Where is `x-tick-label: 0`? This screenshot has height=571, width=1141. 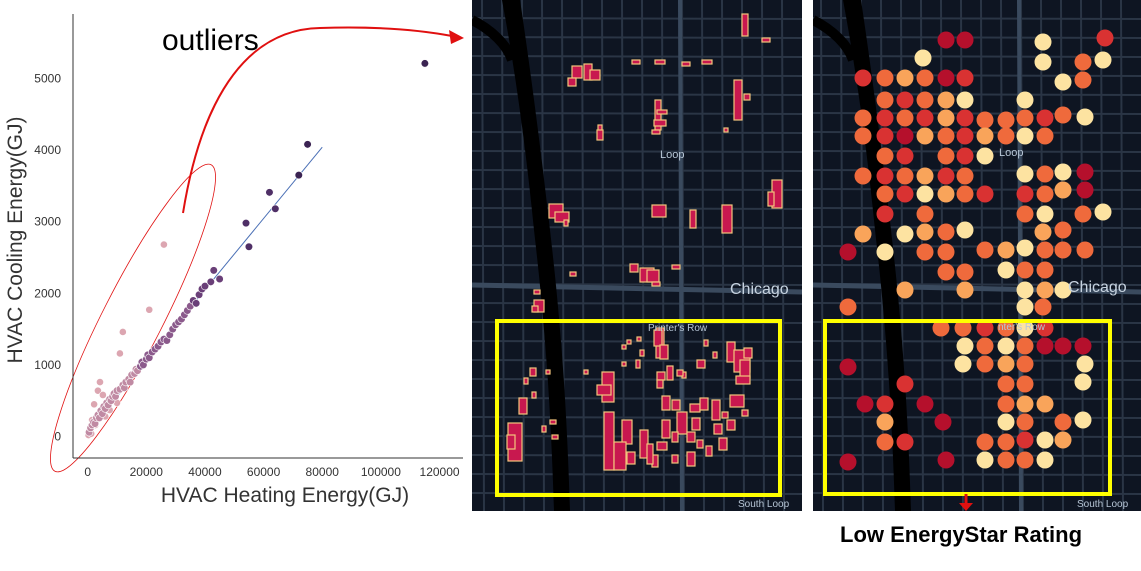
x-tick-label: 0 is located at coordinates (87, 472).